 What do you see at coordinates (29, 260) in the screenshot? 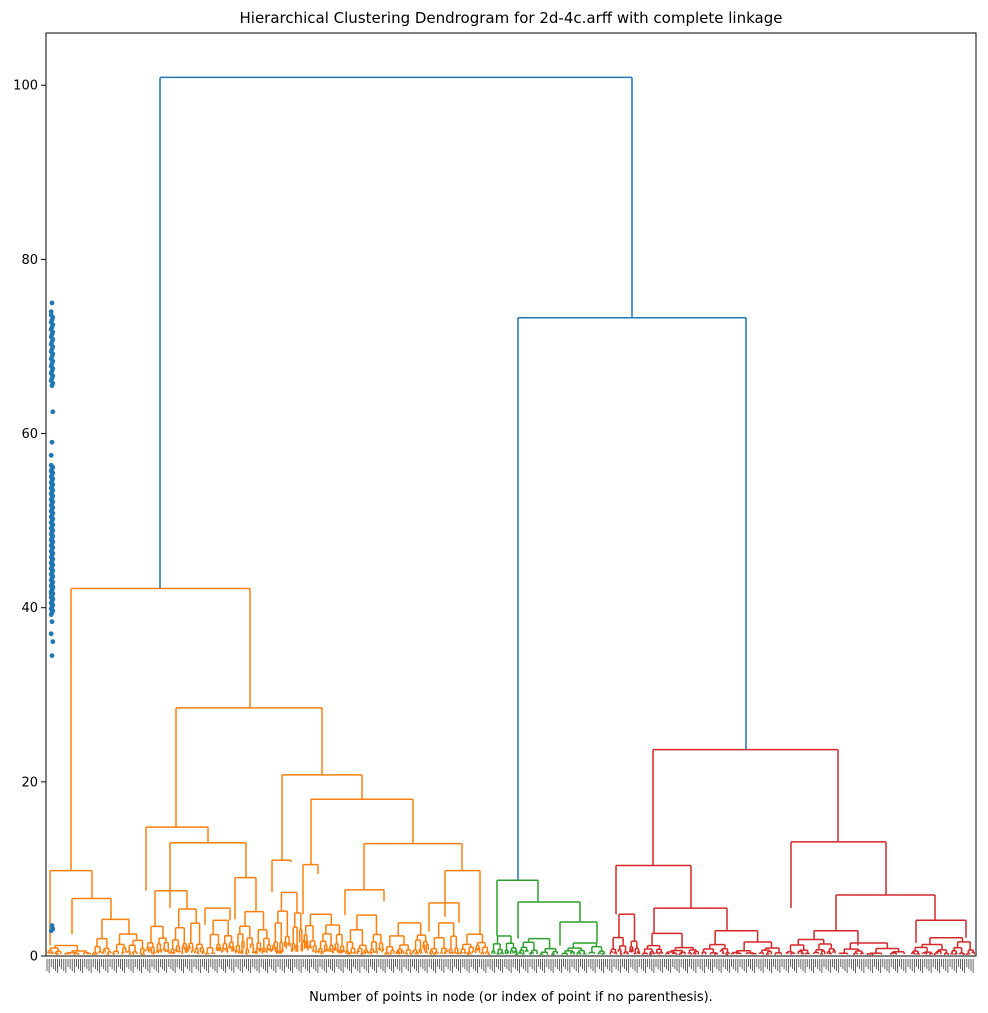
I see `y-tick-label: 80` at bounding box center [29, 260].